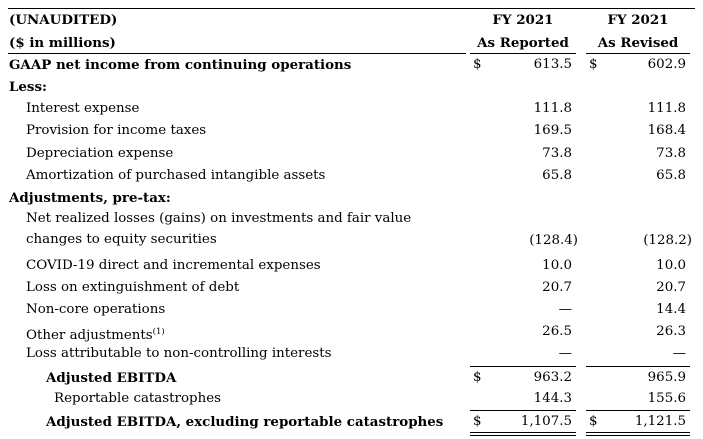 This screenshot has height=439, width=703. Describe the element at coordinates (565, 309) in the screenshot. I see `row-non-core-reported: —` at that location.